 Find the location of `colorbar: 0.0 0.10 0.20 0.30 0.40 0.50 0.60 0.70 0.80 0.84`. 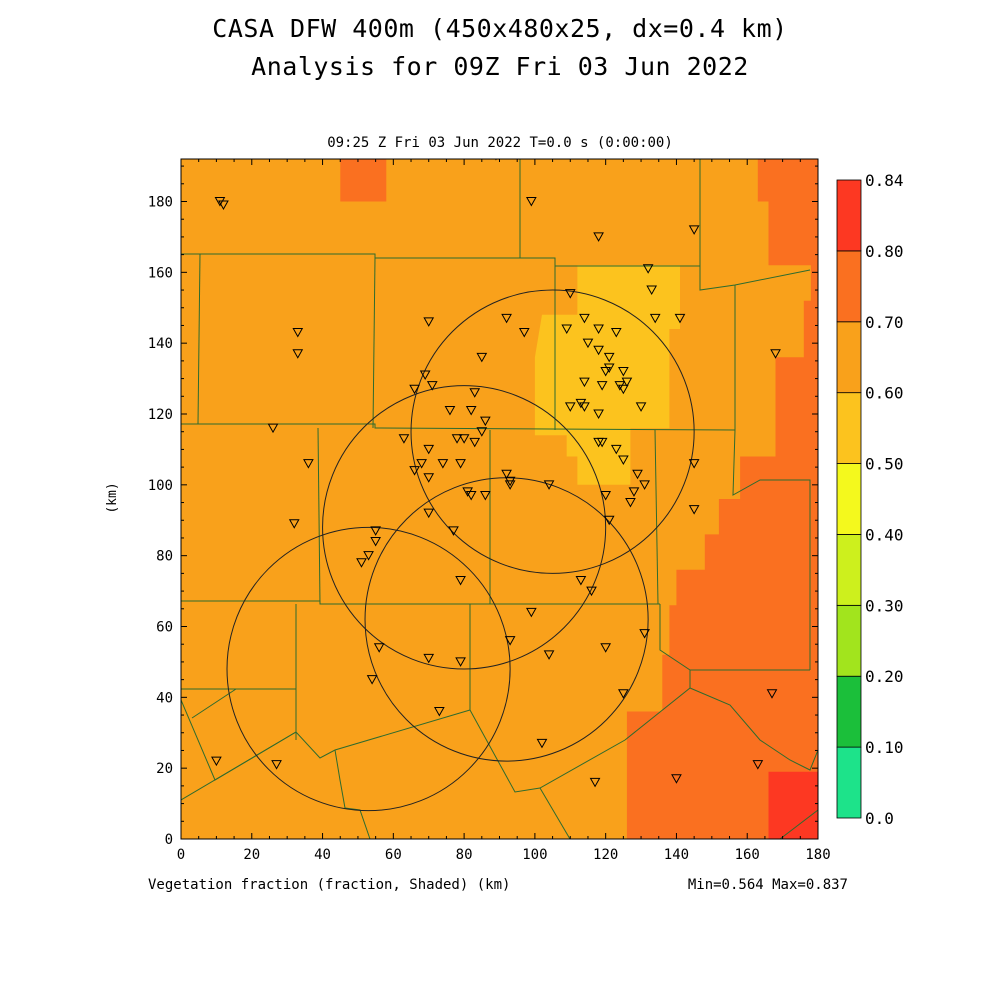

colorbar: 0.0 0.10 0.20 0.30 0.40 0.50 0.60 0.70 0.80 0.84 is located at coordinates (870, 499).